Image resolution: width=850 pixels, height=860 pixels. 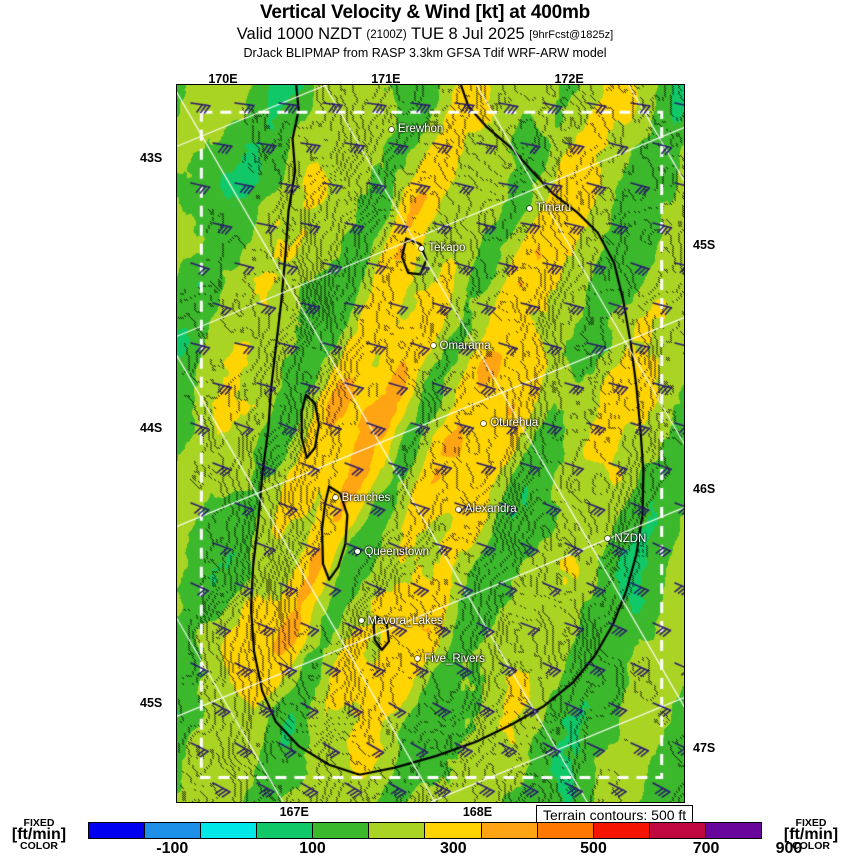 What do you see at coordinates (467, 34) in the screenshot?
I see `valid-date: TUE 8 Jul 2025` at bounding box center [467, 34].